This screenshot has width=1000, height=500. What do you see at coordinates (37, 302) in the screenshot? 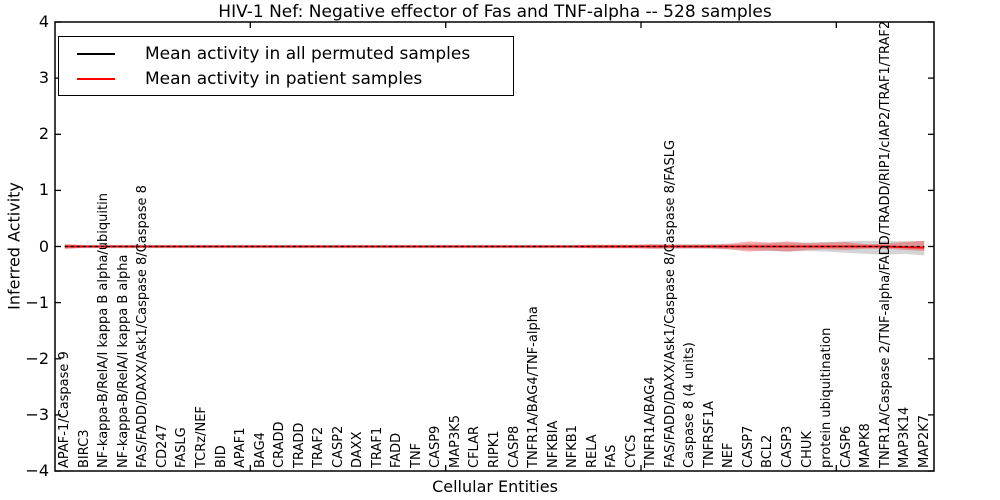
I see `y-tick-label: −1` at bounding box center [37, 302].